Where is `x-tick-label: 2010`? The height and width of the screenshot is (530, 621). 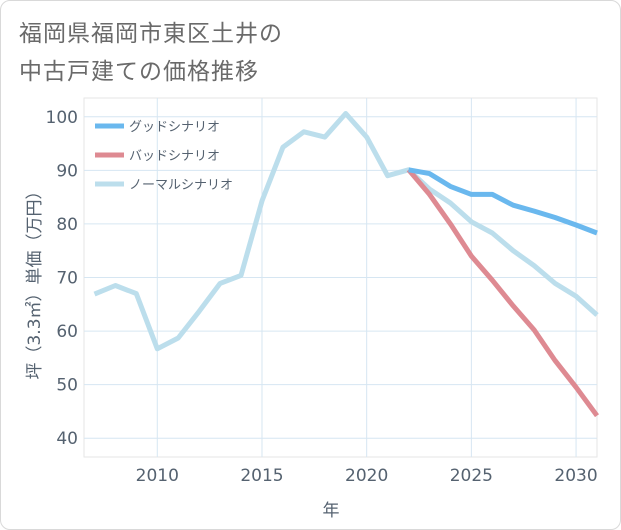 x-tick-label: 2010 is located at coordinates (157, 476).